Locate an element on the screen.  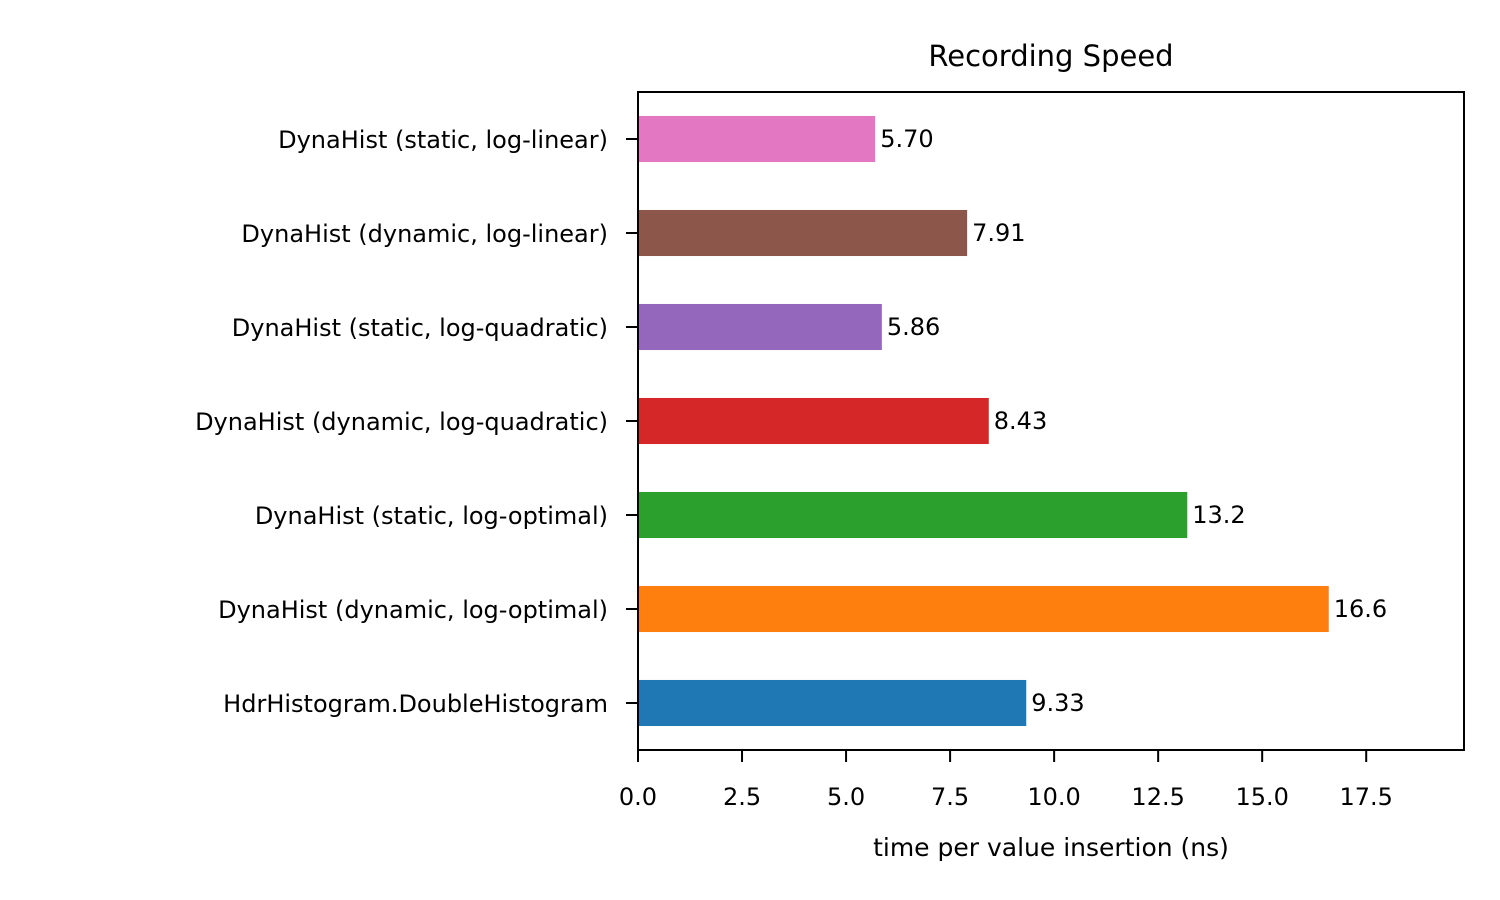
data-label: 9.33 is located at coordinates (1057, 703).